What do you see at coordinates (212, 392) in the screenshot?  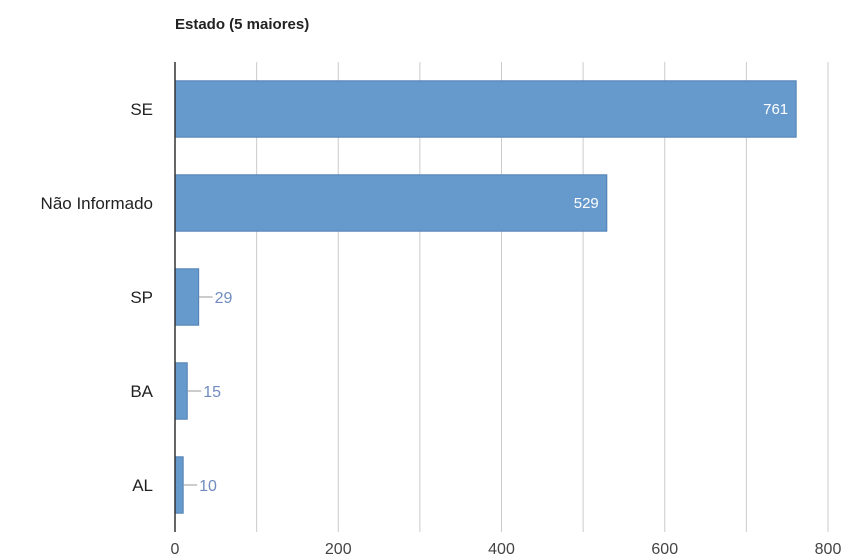 I see `data-label: 15` at bounding box center [212, 392].